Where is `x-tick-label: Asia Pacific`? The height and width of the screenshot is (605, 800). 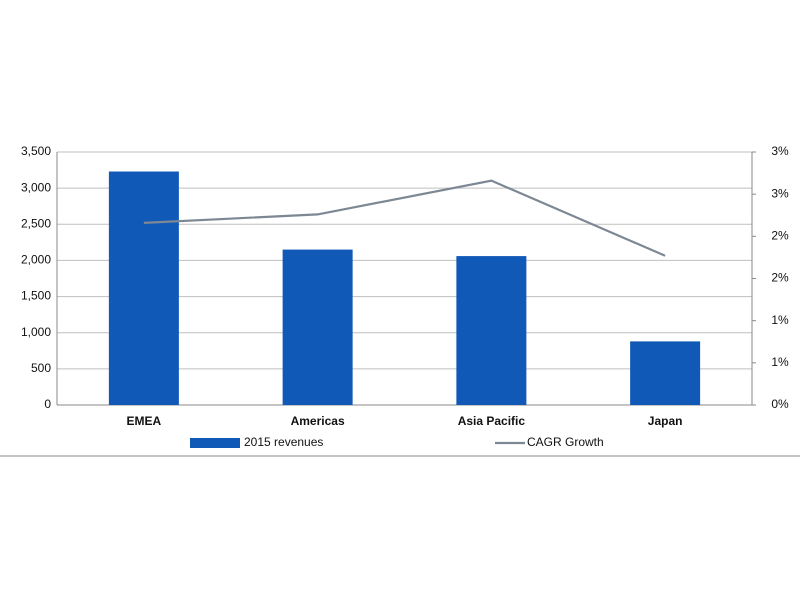
x-tick-label: Asia Pacific is located at coordinates (492, 421).